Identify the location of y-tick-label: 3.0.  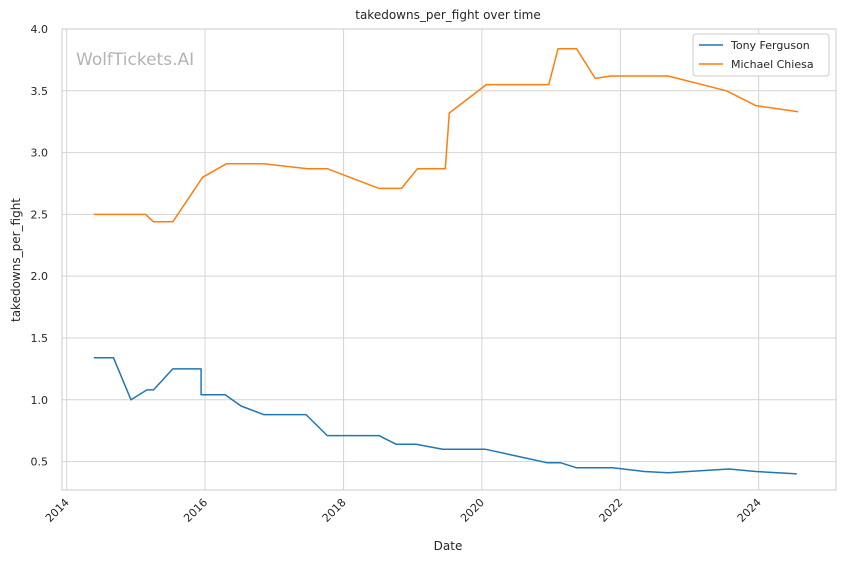
(40, 153).